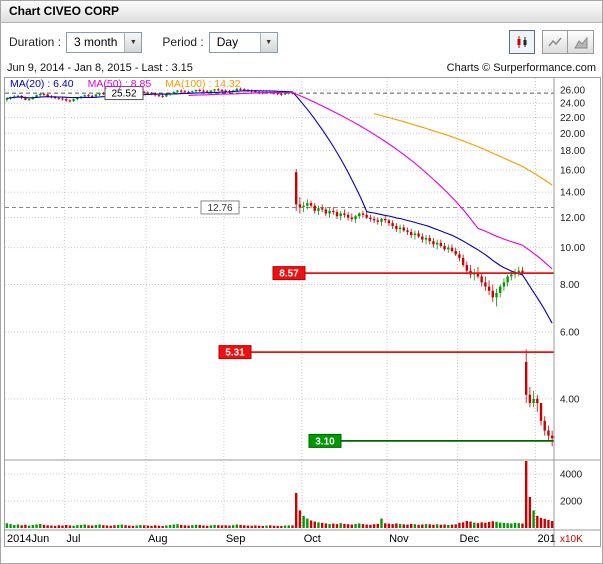 Image resolution: width=603 pixels, height=564 pixels. What do you see at coordinates (100, 68) in the screenshot?
I see `date-range-text: Jun 9, 2014 - Jan 8, 2015 - Last : 3.15` at bounding box center [100, 68].